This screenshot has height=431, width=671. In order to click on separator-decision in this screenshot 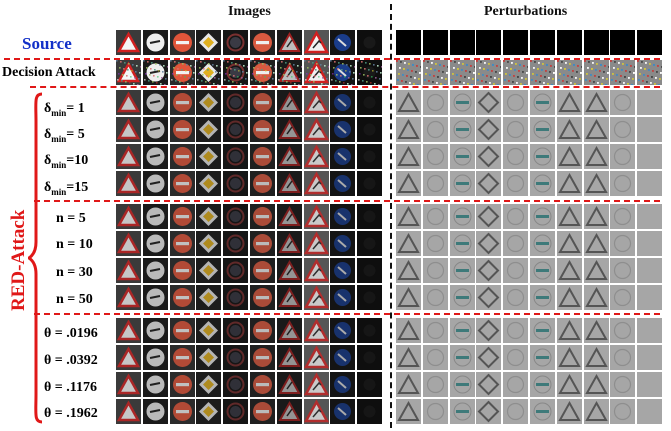, I will do `click(345, 87)`.